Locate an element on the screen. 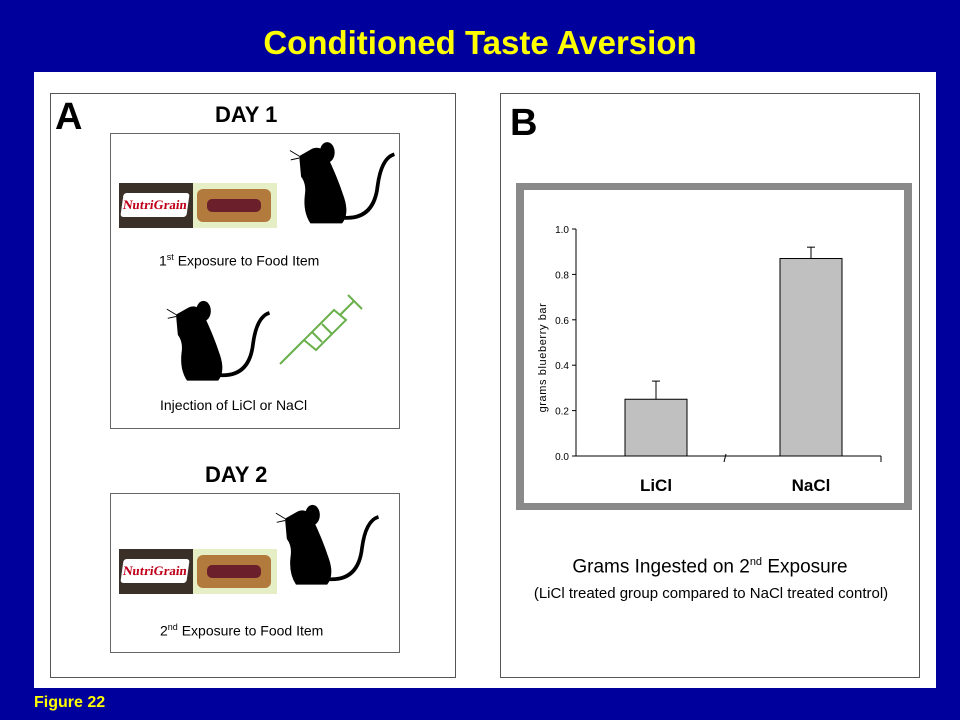 Image resolution: width=960 pixels, height=720 pixels. bar-nacl is located at coordinates (811, 357).